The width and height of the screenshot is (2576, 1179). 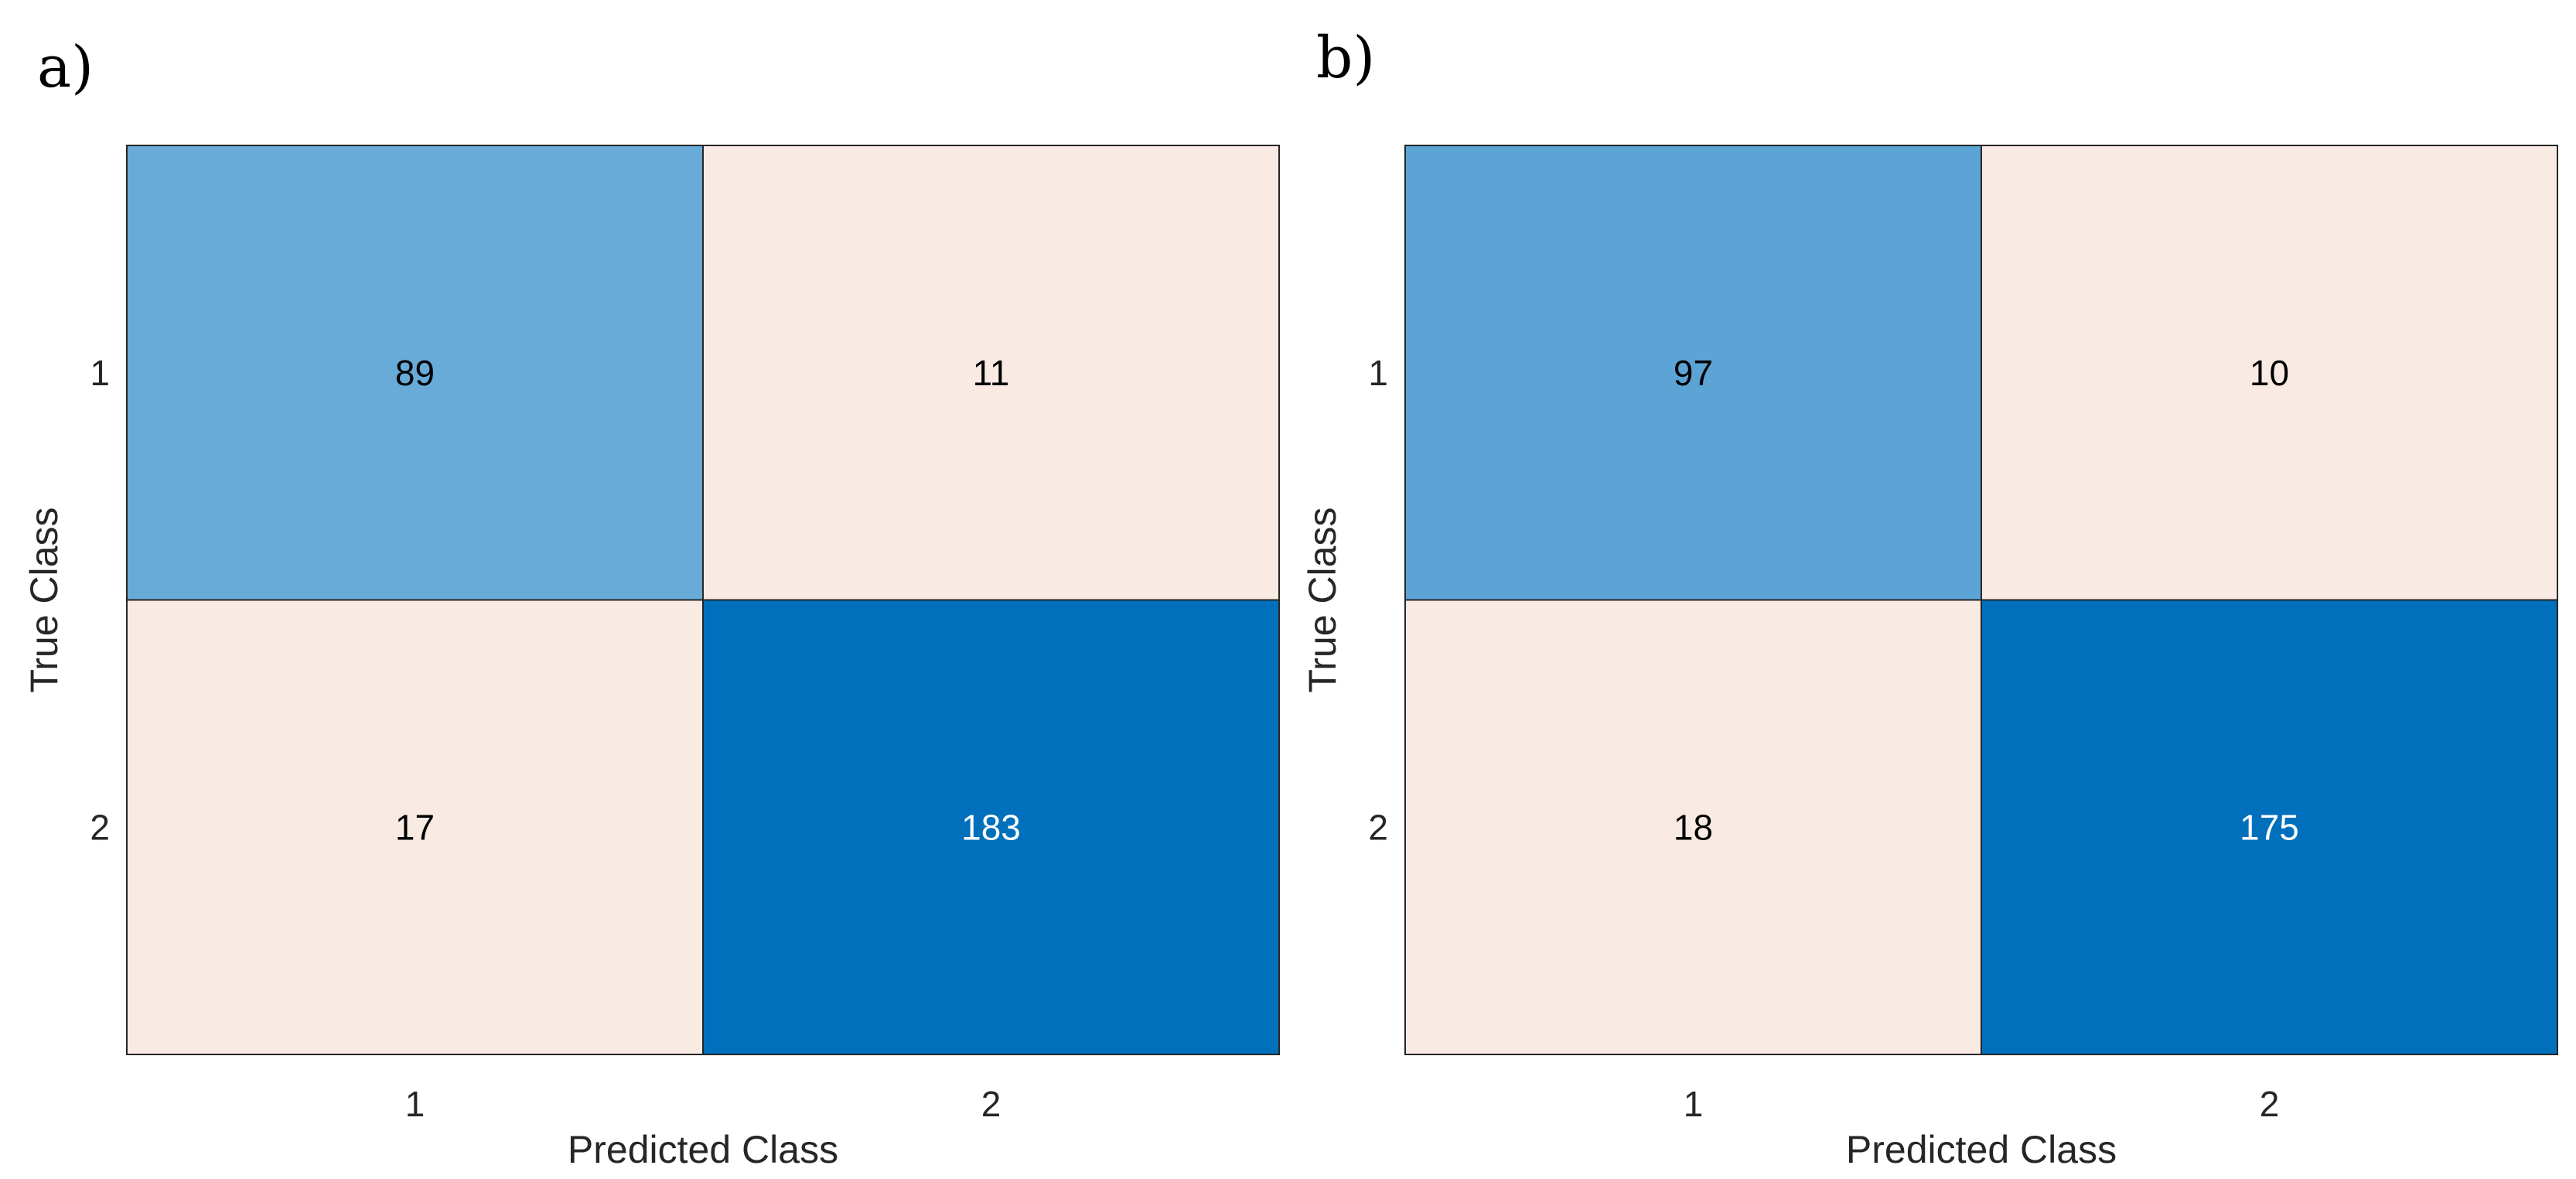 I want to click on panel-label: b), so click(x=1345, y=58).